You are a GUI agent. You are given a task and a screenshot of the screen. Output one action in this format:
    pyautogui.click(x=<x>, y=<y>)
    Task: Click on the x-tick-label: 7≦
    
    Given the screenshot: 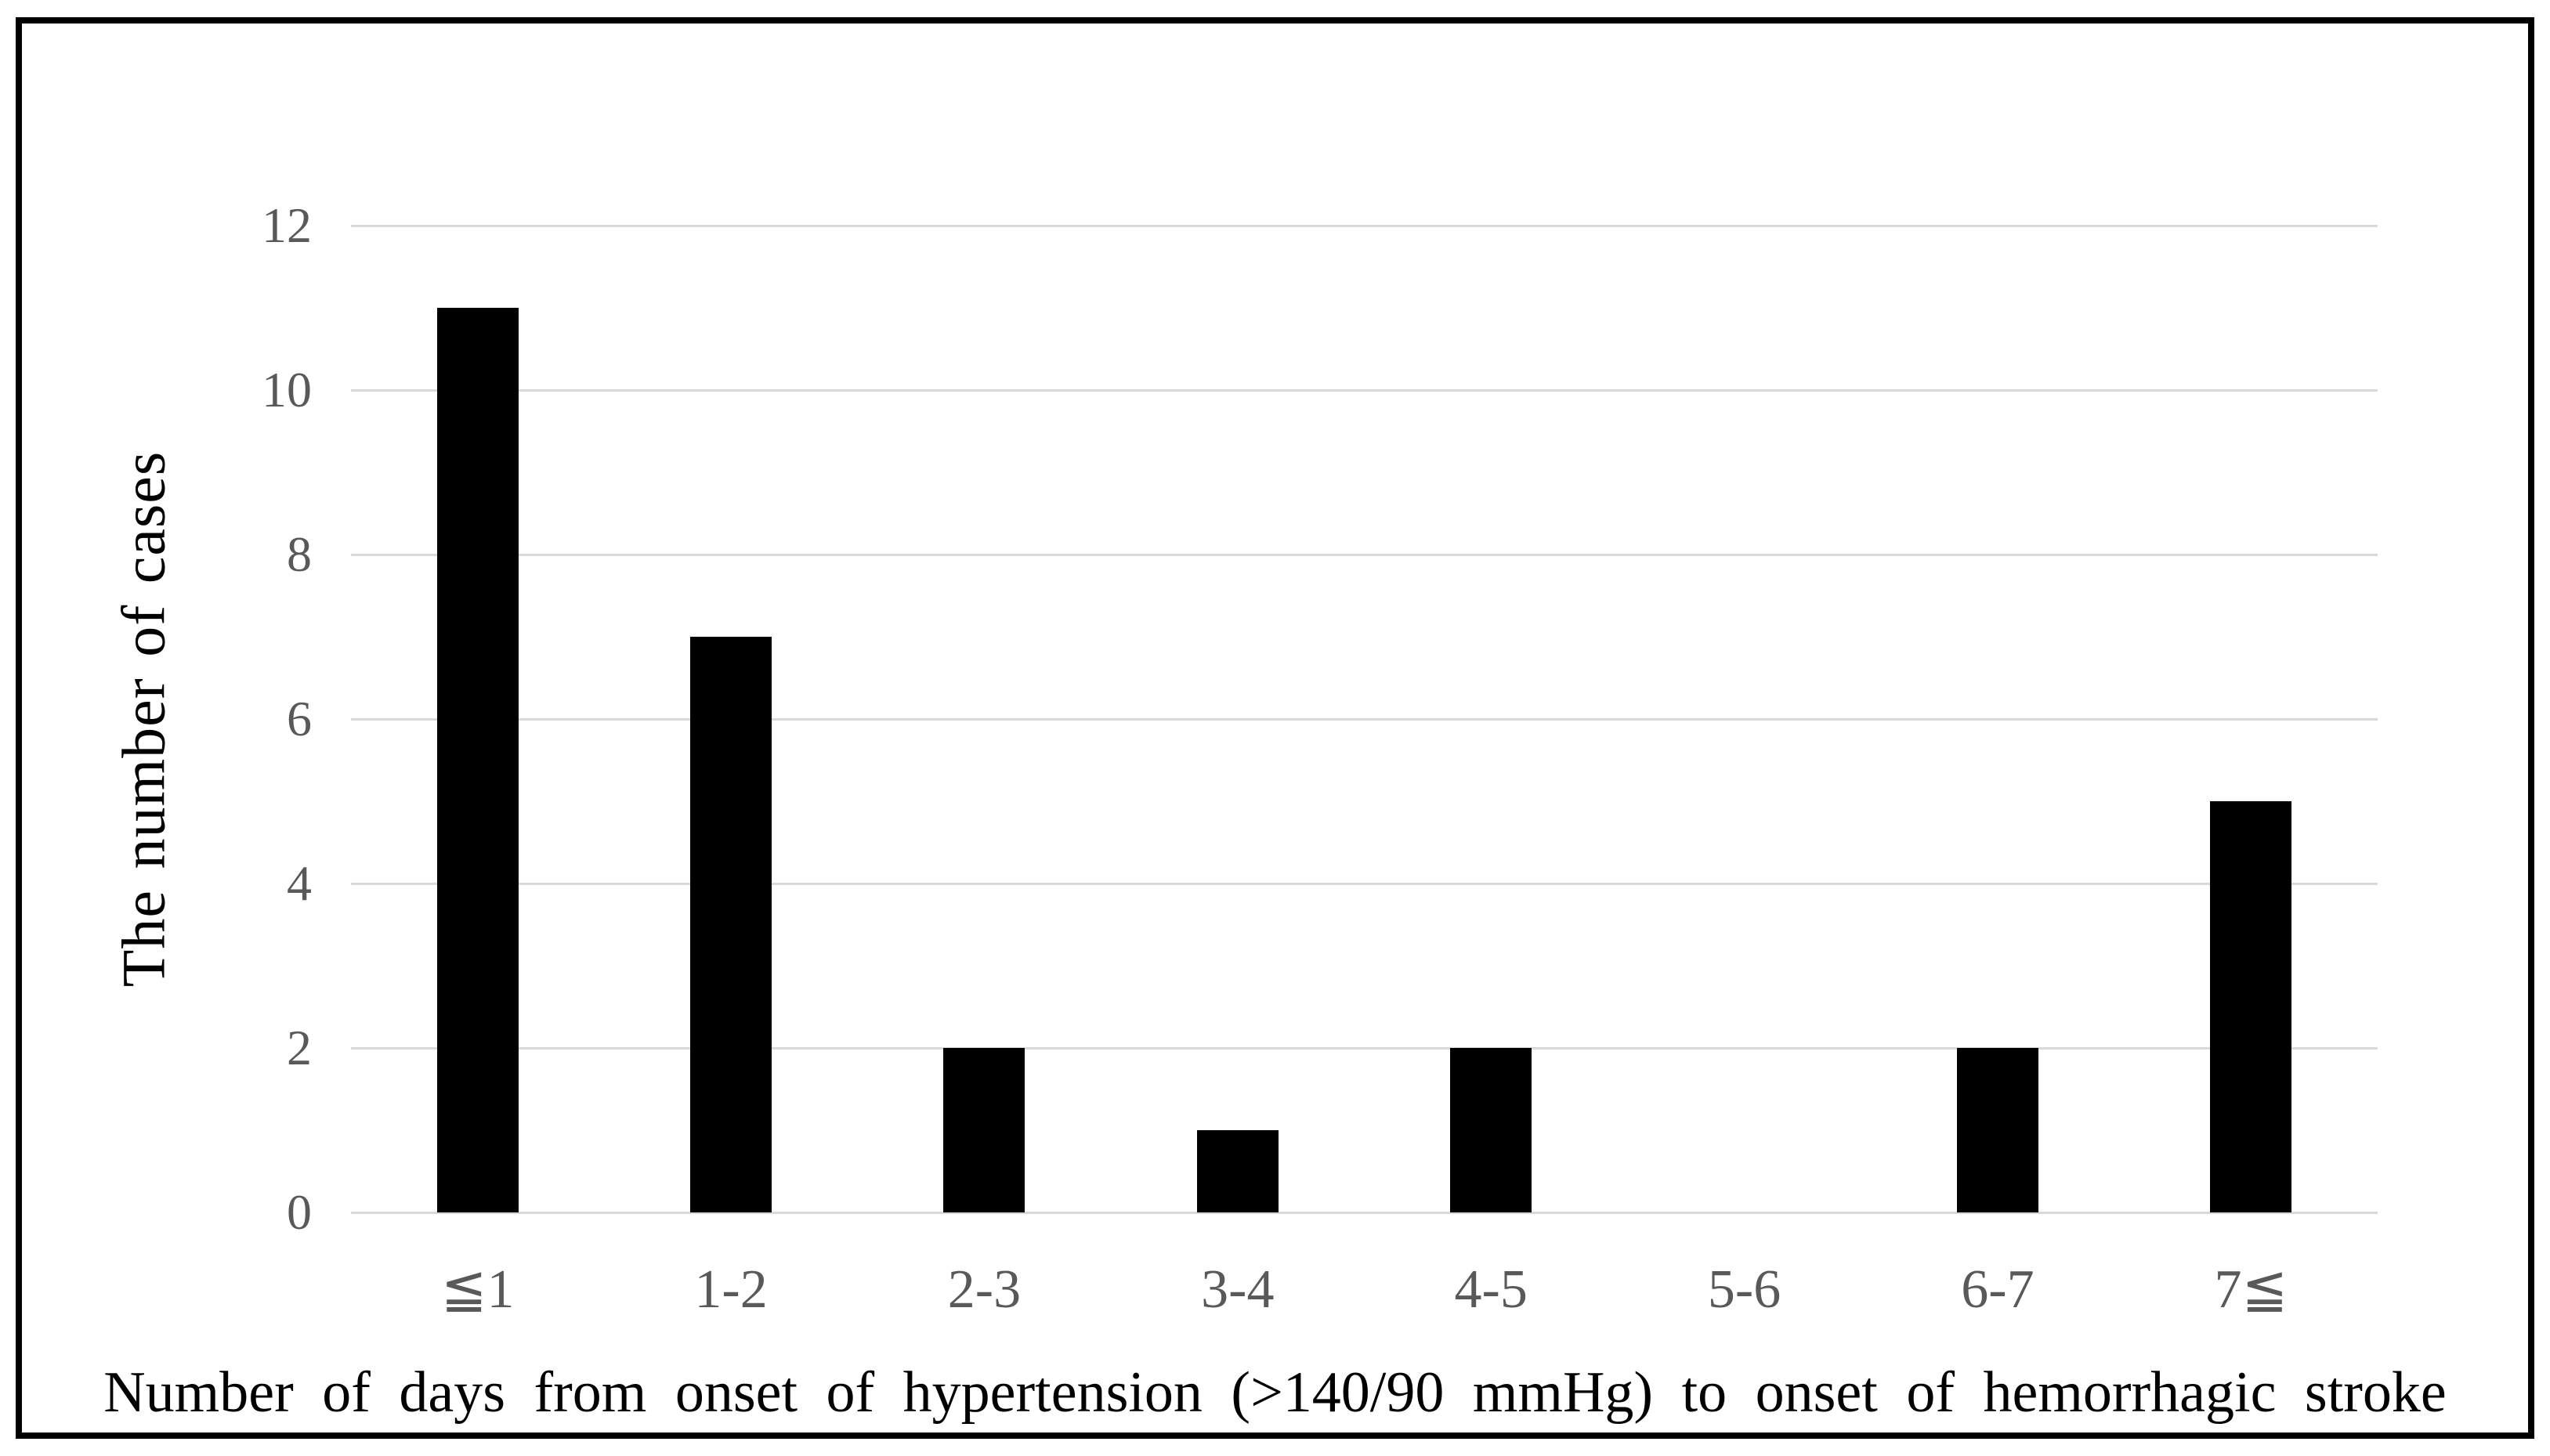 What is the action you would take?
    pyautogui.click(x=2251, y=1289)
    